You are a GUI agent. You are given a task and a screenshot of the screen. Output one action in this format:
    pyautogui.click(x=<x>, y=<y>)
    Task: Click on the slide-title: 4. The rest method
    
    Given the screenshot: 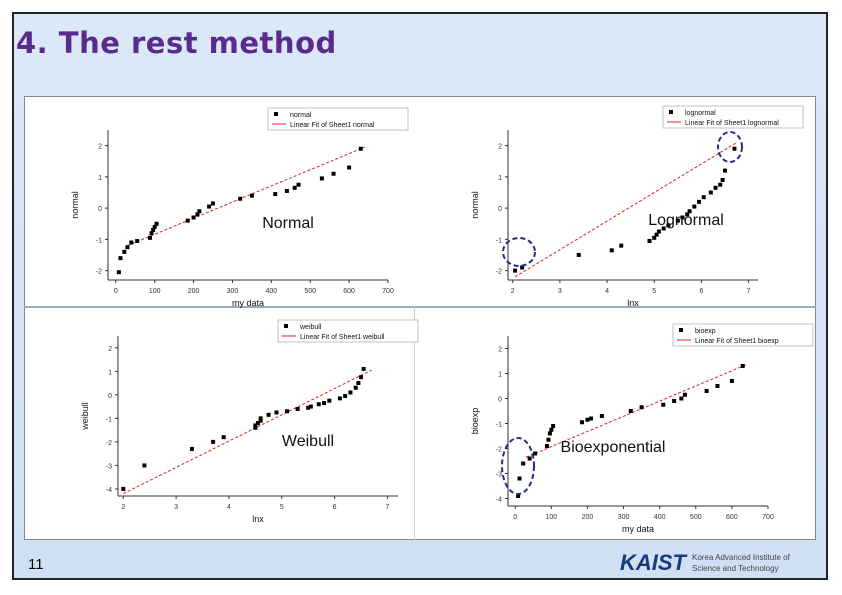 What is the action you would take?
    pyautogui.click(x=176, y=43)
    